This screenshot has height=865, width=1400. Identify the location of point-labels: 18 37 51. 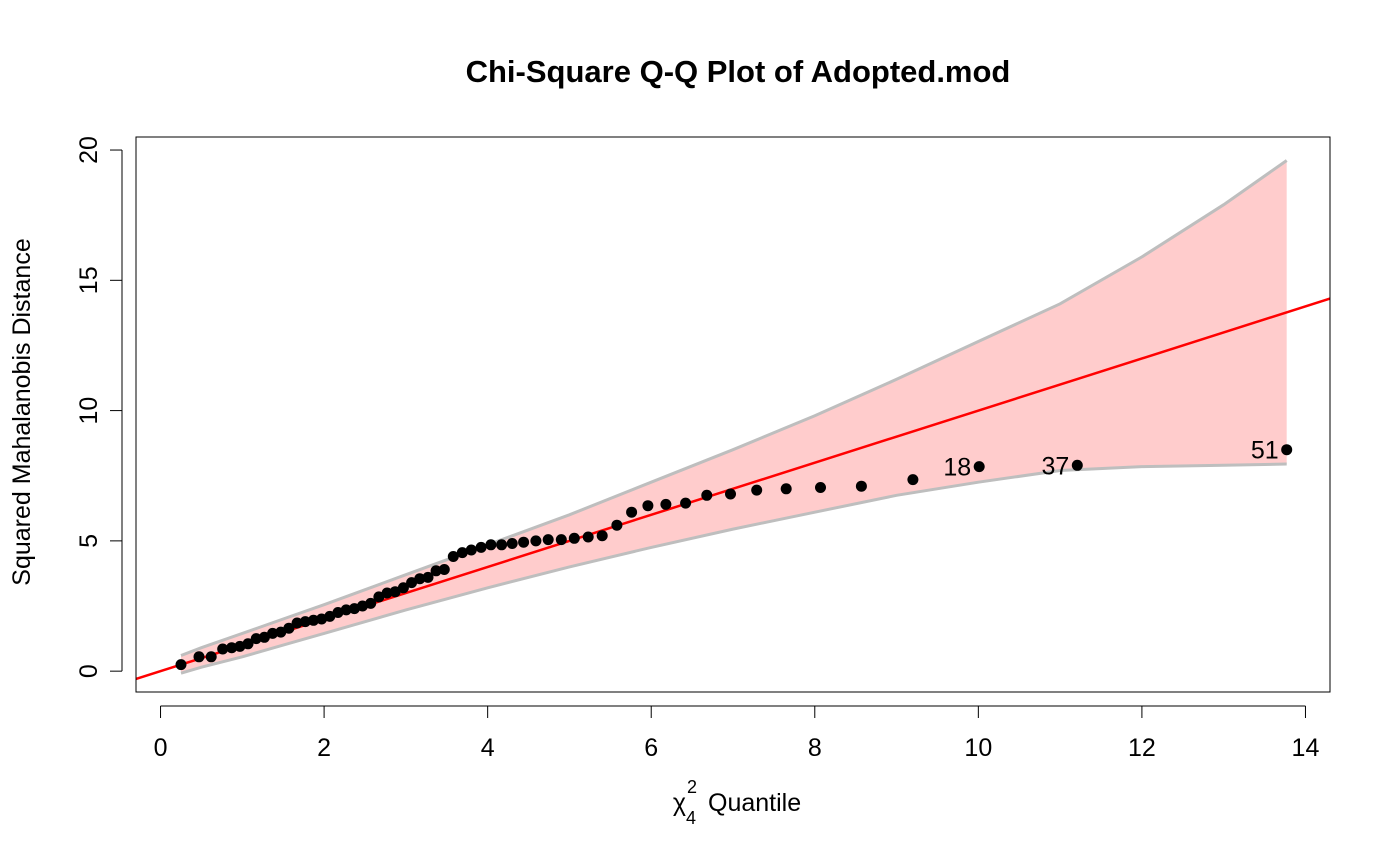
(1110, 459).